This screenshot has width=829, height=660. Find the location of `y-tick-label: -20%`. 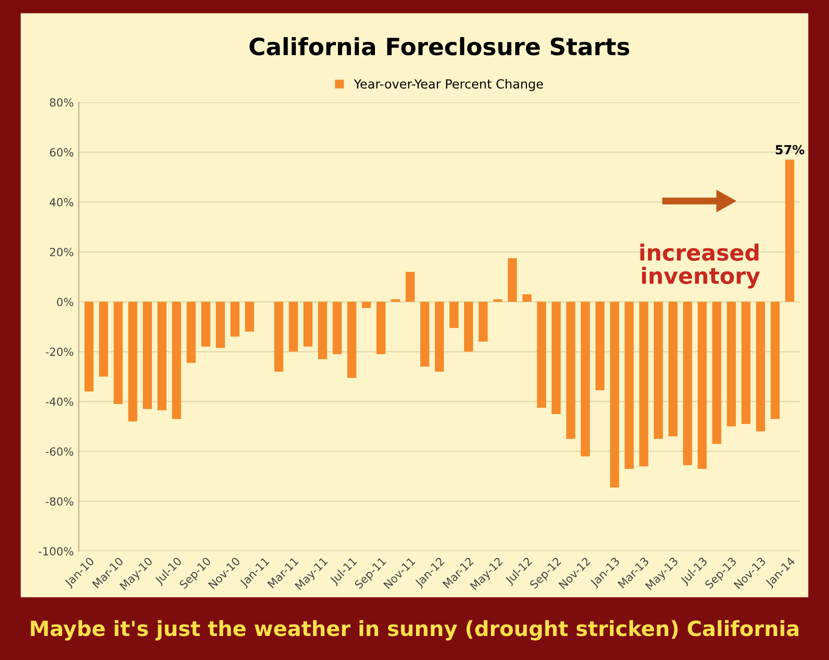

y-tick-label: -20% is located at coordinates (60, 352).